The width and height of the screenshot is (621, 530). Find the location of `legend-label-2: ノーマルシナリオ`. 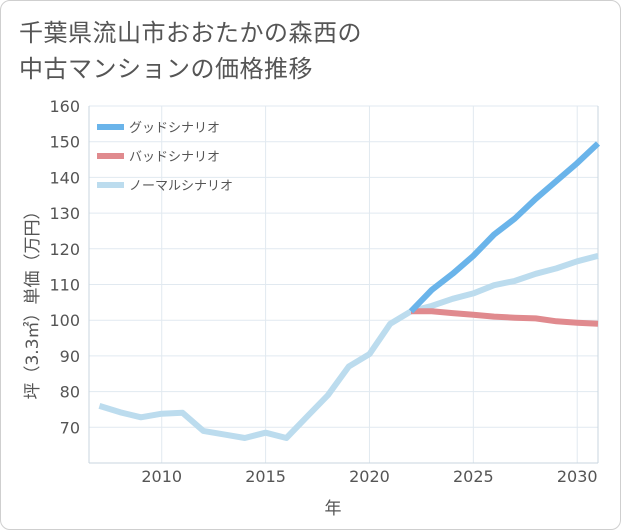

legend-label-2: ノーマルシナリオ is located at coordinates (181, 186).